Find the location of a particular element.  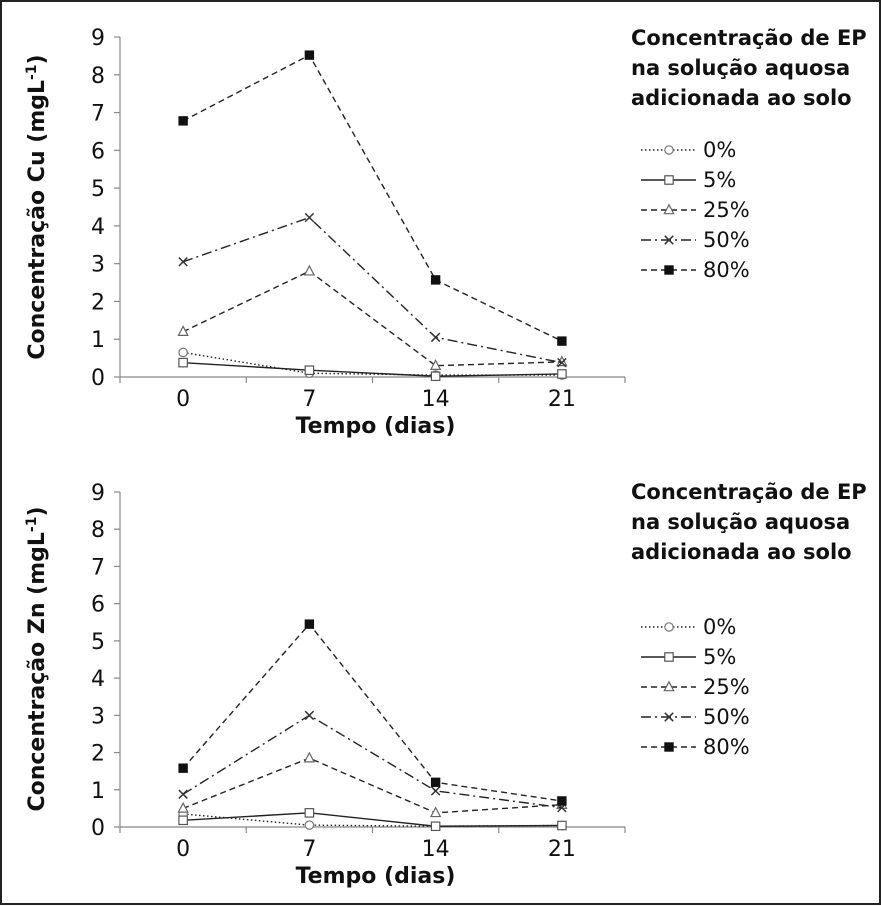

x-tick-label: 14 is located at coordinates (436, 849).